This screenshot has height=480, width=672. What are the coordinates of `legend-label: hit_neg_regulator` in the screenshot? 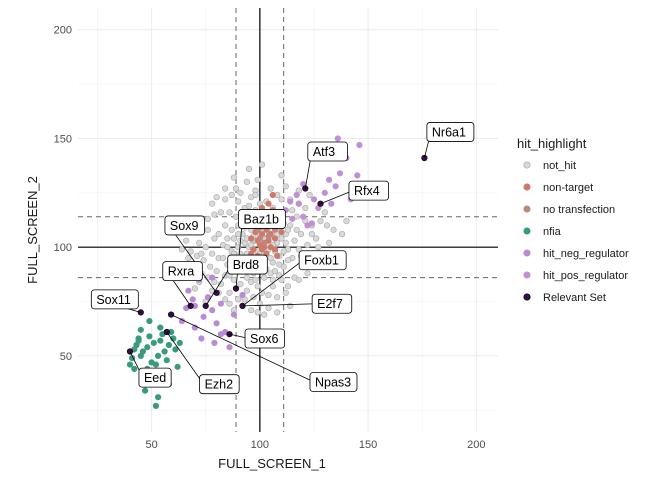 It's located at (586, 254).